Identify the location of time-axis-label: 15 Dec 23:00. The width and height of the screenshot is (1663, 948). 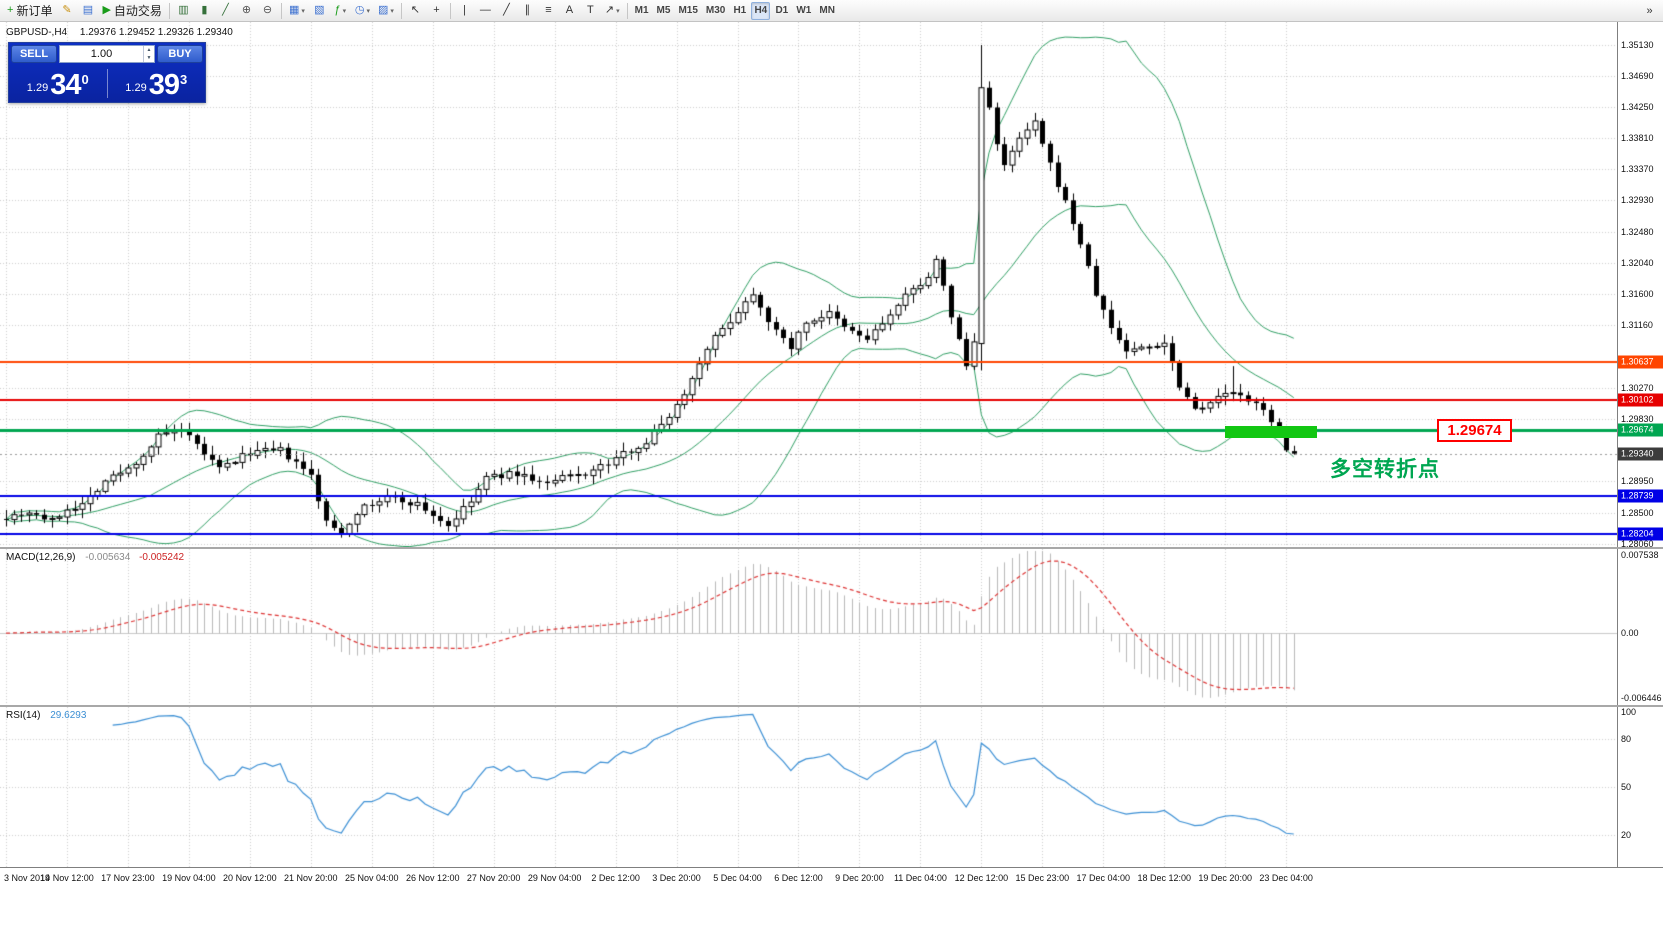
(1042, 878).